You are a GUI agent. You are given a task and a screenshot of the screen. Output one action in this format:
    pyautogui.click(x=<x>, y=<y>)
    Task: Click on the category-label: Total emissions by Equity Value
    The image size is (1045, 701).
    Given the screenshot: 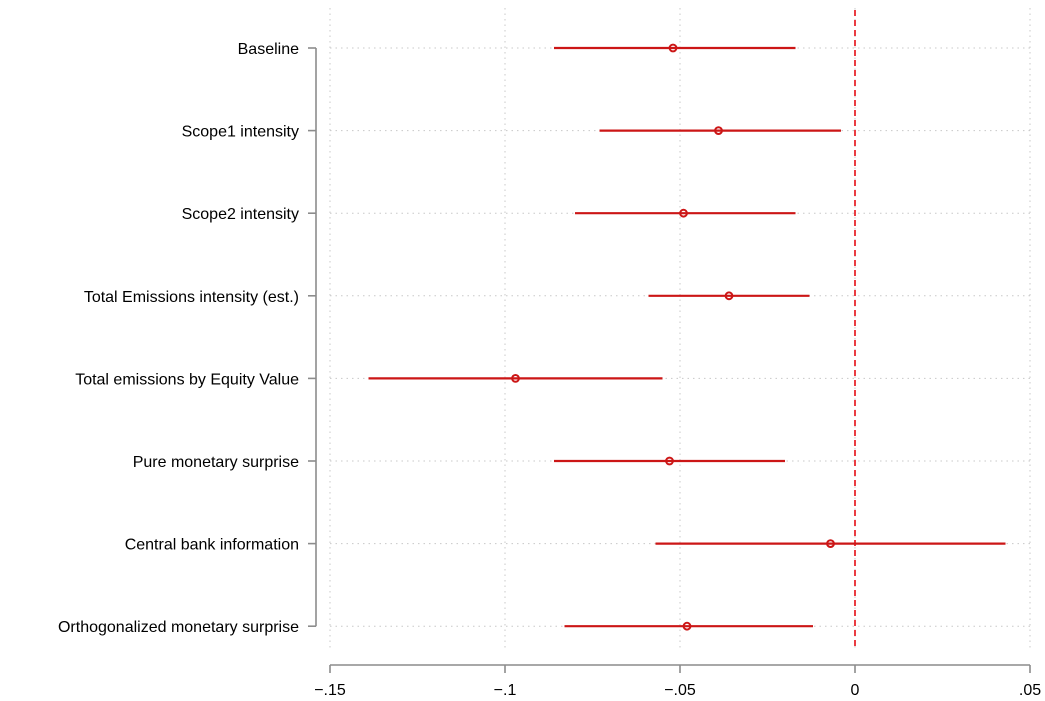 What is the action you would take?
    pyautogui.click(x=187, y=379)
    